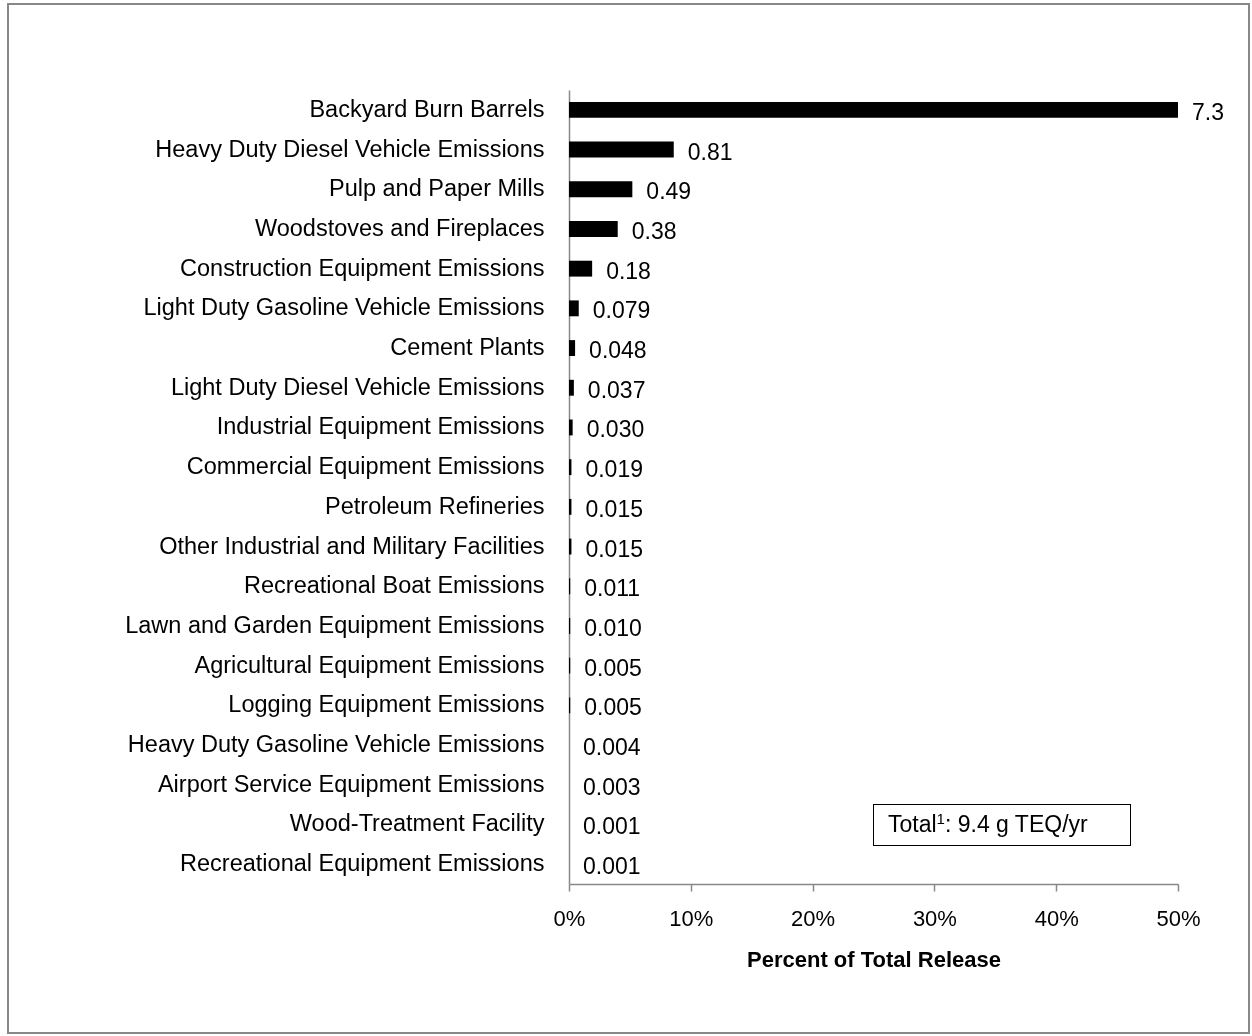  Describe the element at coordinates (813, 918) in the screenshot. I see `x-tick-label: 20%` at that location.